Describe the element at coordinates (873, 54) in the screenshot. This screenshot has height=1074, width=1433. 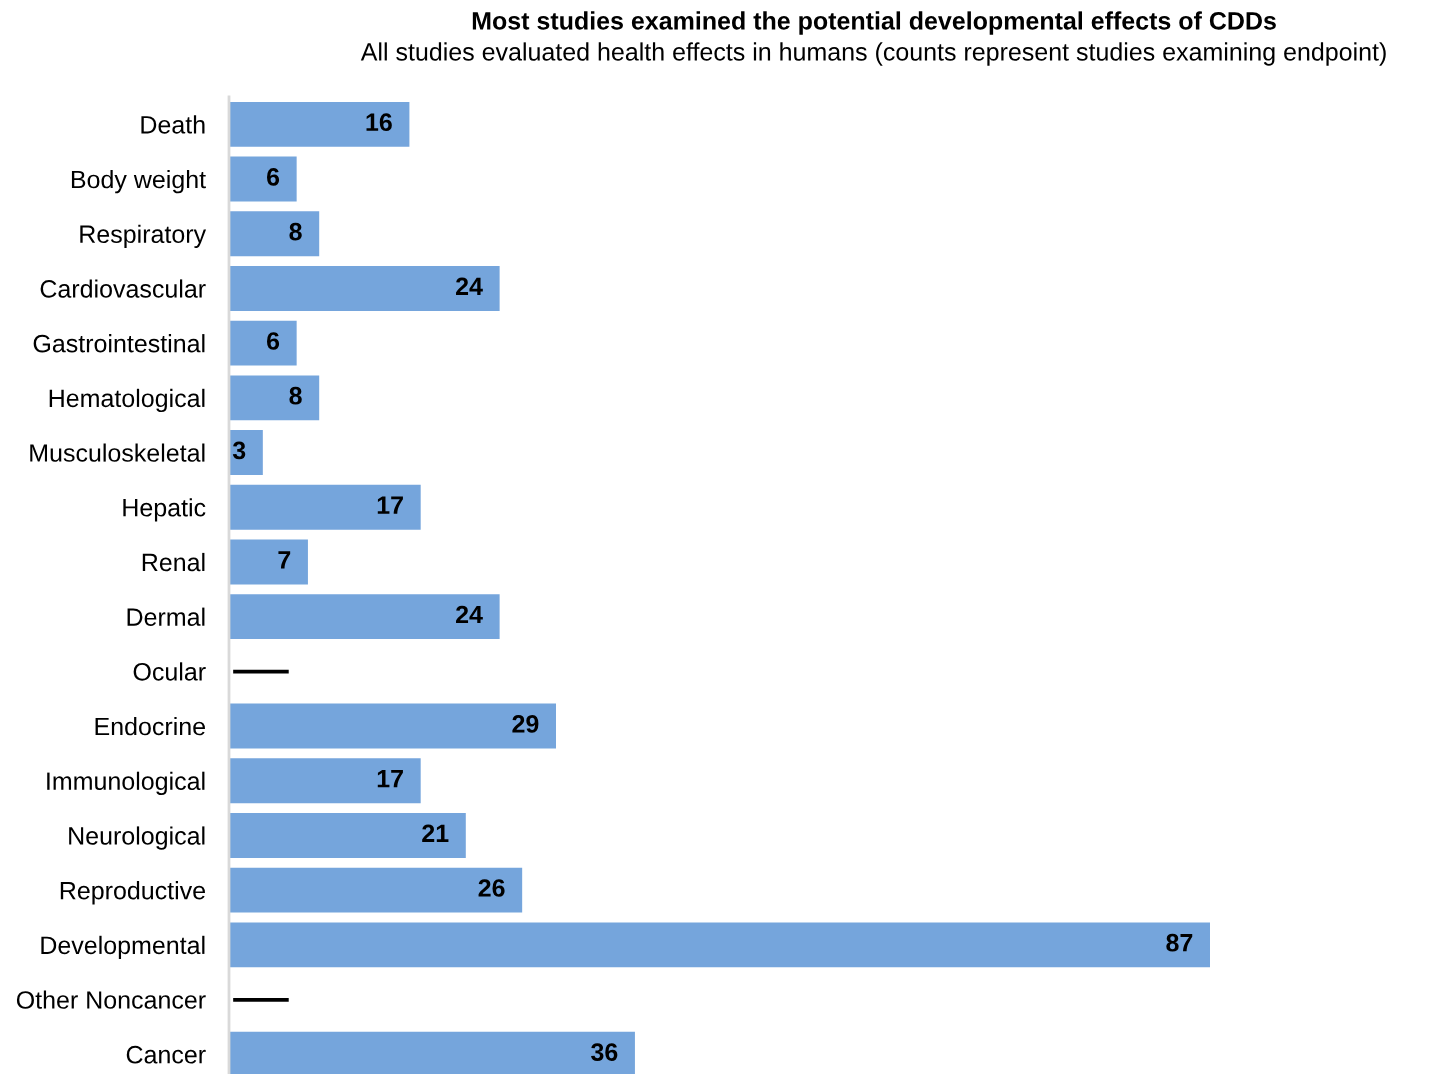
I see `chart-subtitle: All studies evaluated health effects in humans (counts represent studies examining endpoint)` at that location.